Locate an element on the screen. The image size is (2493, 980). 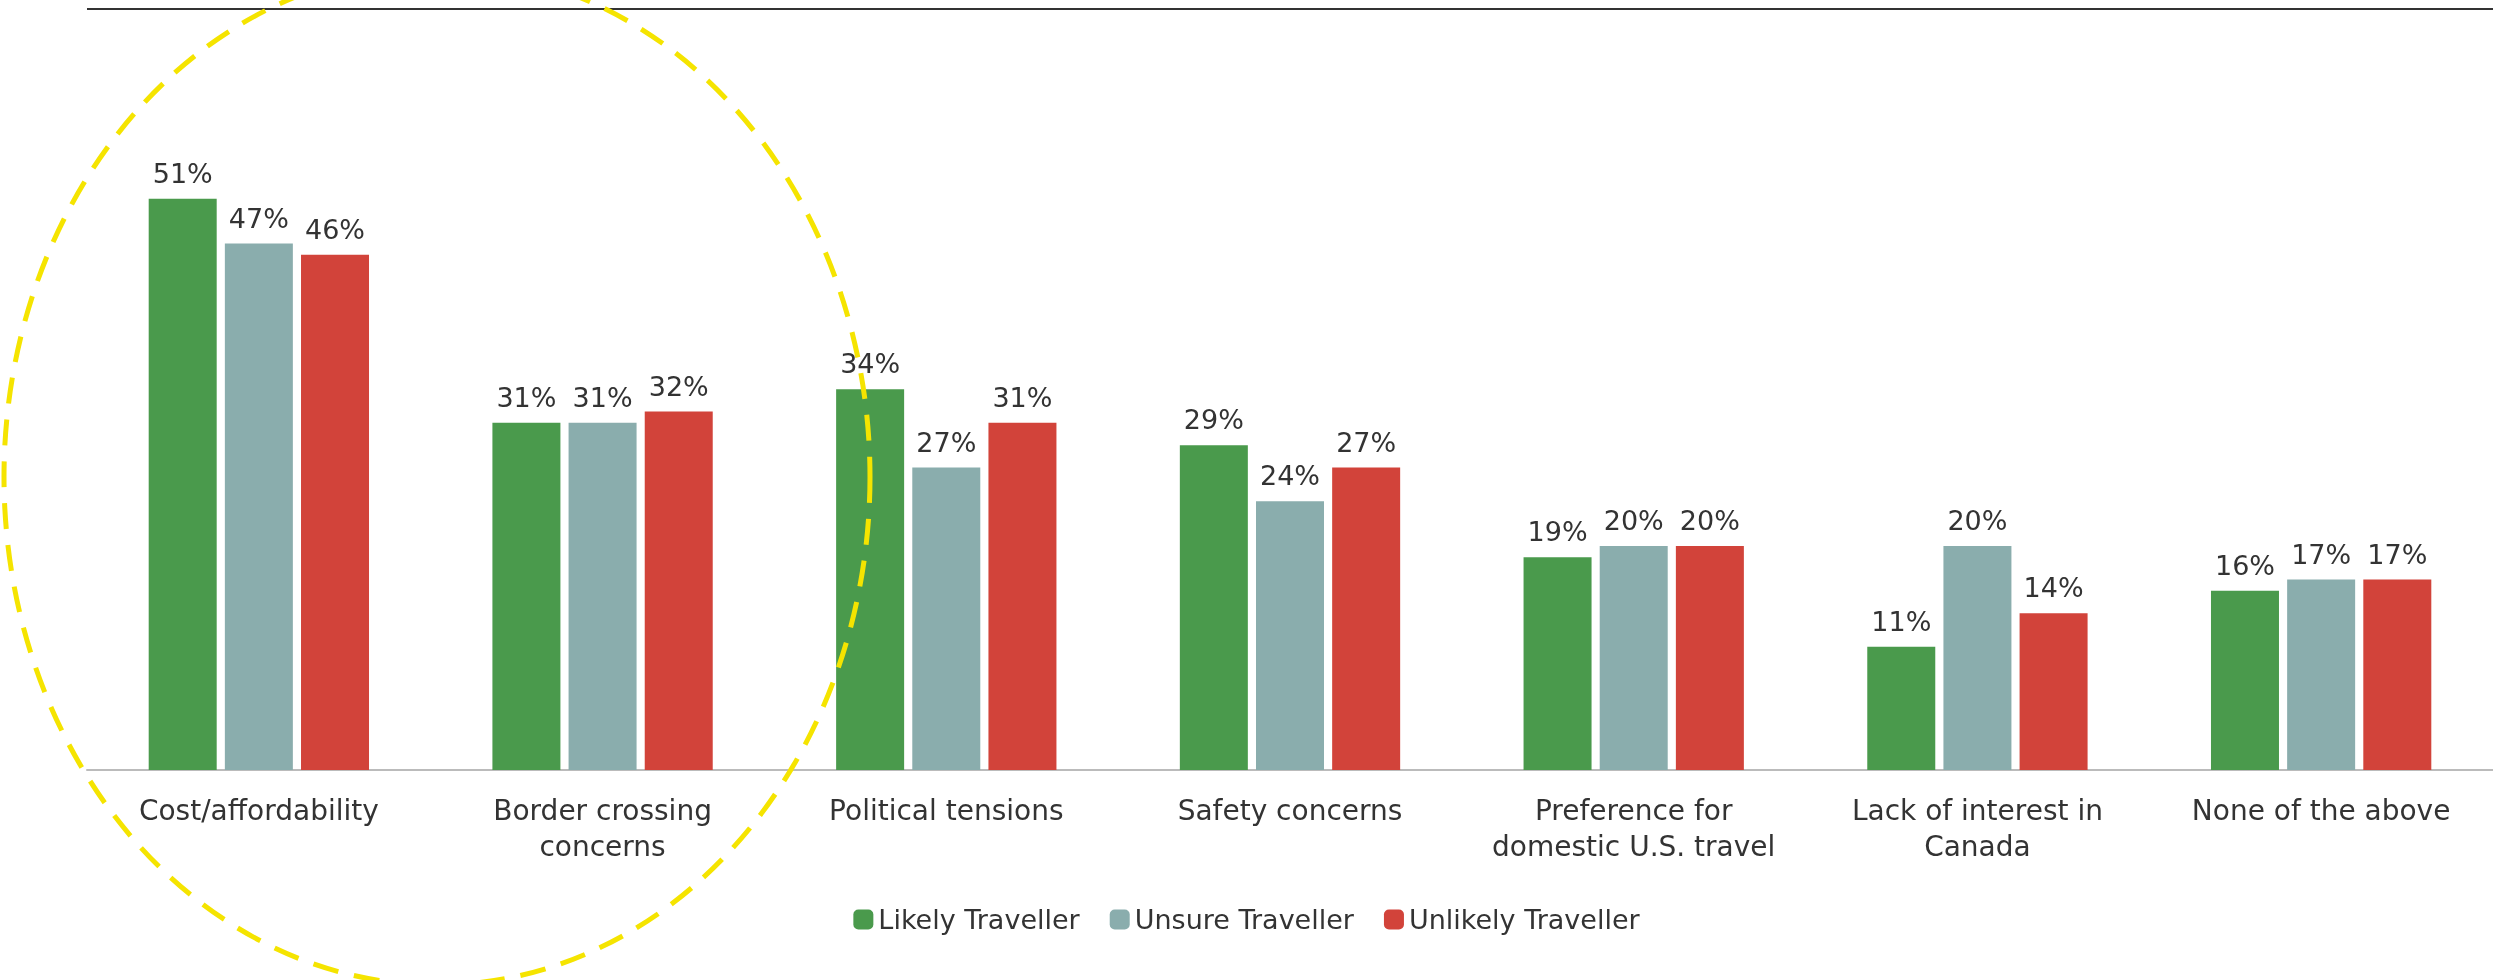
data-label: 46% is located at coordinates (335, 229).